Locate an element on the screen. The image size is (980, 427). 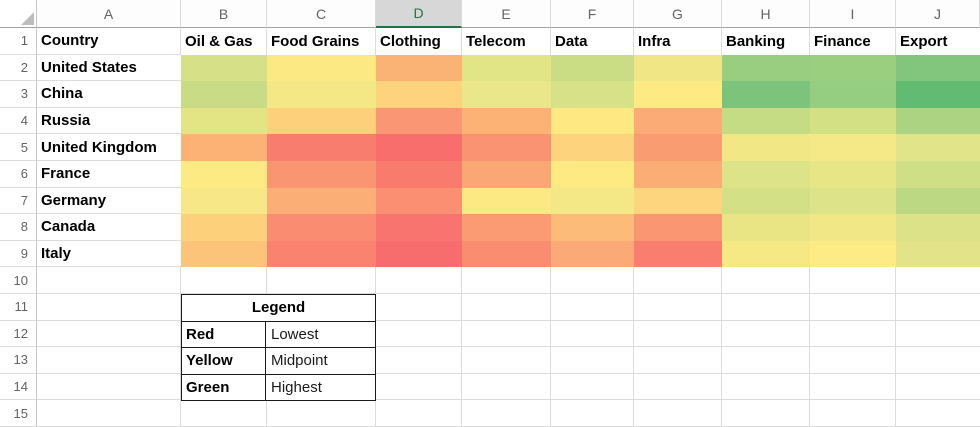
cell-H13 is located at coordinates (766, 360).